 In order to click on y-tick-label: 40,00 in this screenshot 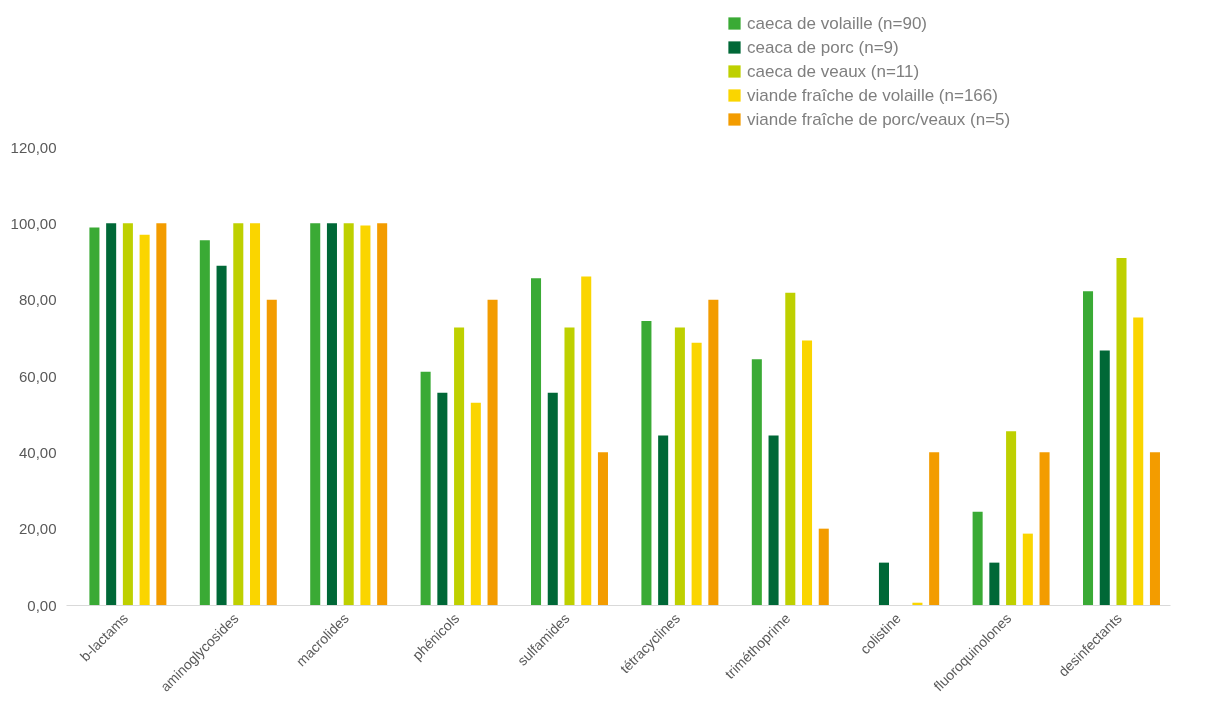, I will do `click(37, 452)`.